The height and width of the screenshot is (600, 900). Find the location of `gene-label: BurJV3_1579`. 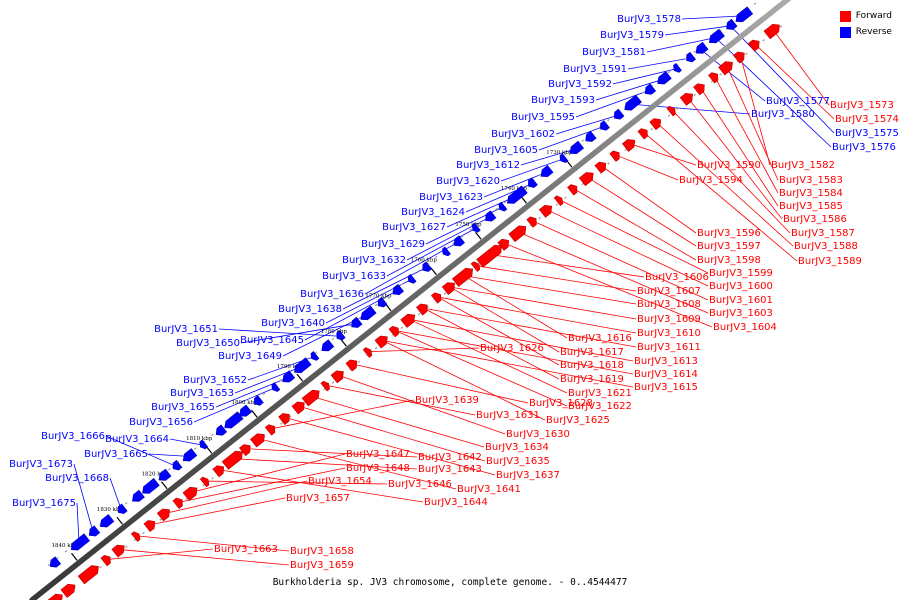

gene-label: BurJV3_1579 is located at coordinates (632, 35).